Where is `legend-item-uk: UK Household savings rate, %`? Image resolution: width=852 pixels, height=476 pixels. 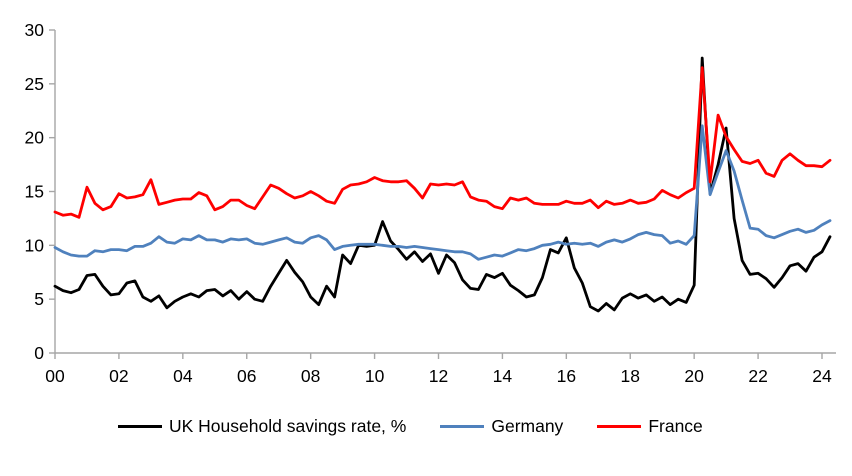 legend-item-uk: UK Household savings rate, % is located at coordinates (262, 426).